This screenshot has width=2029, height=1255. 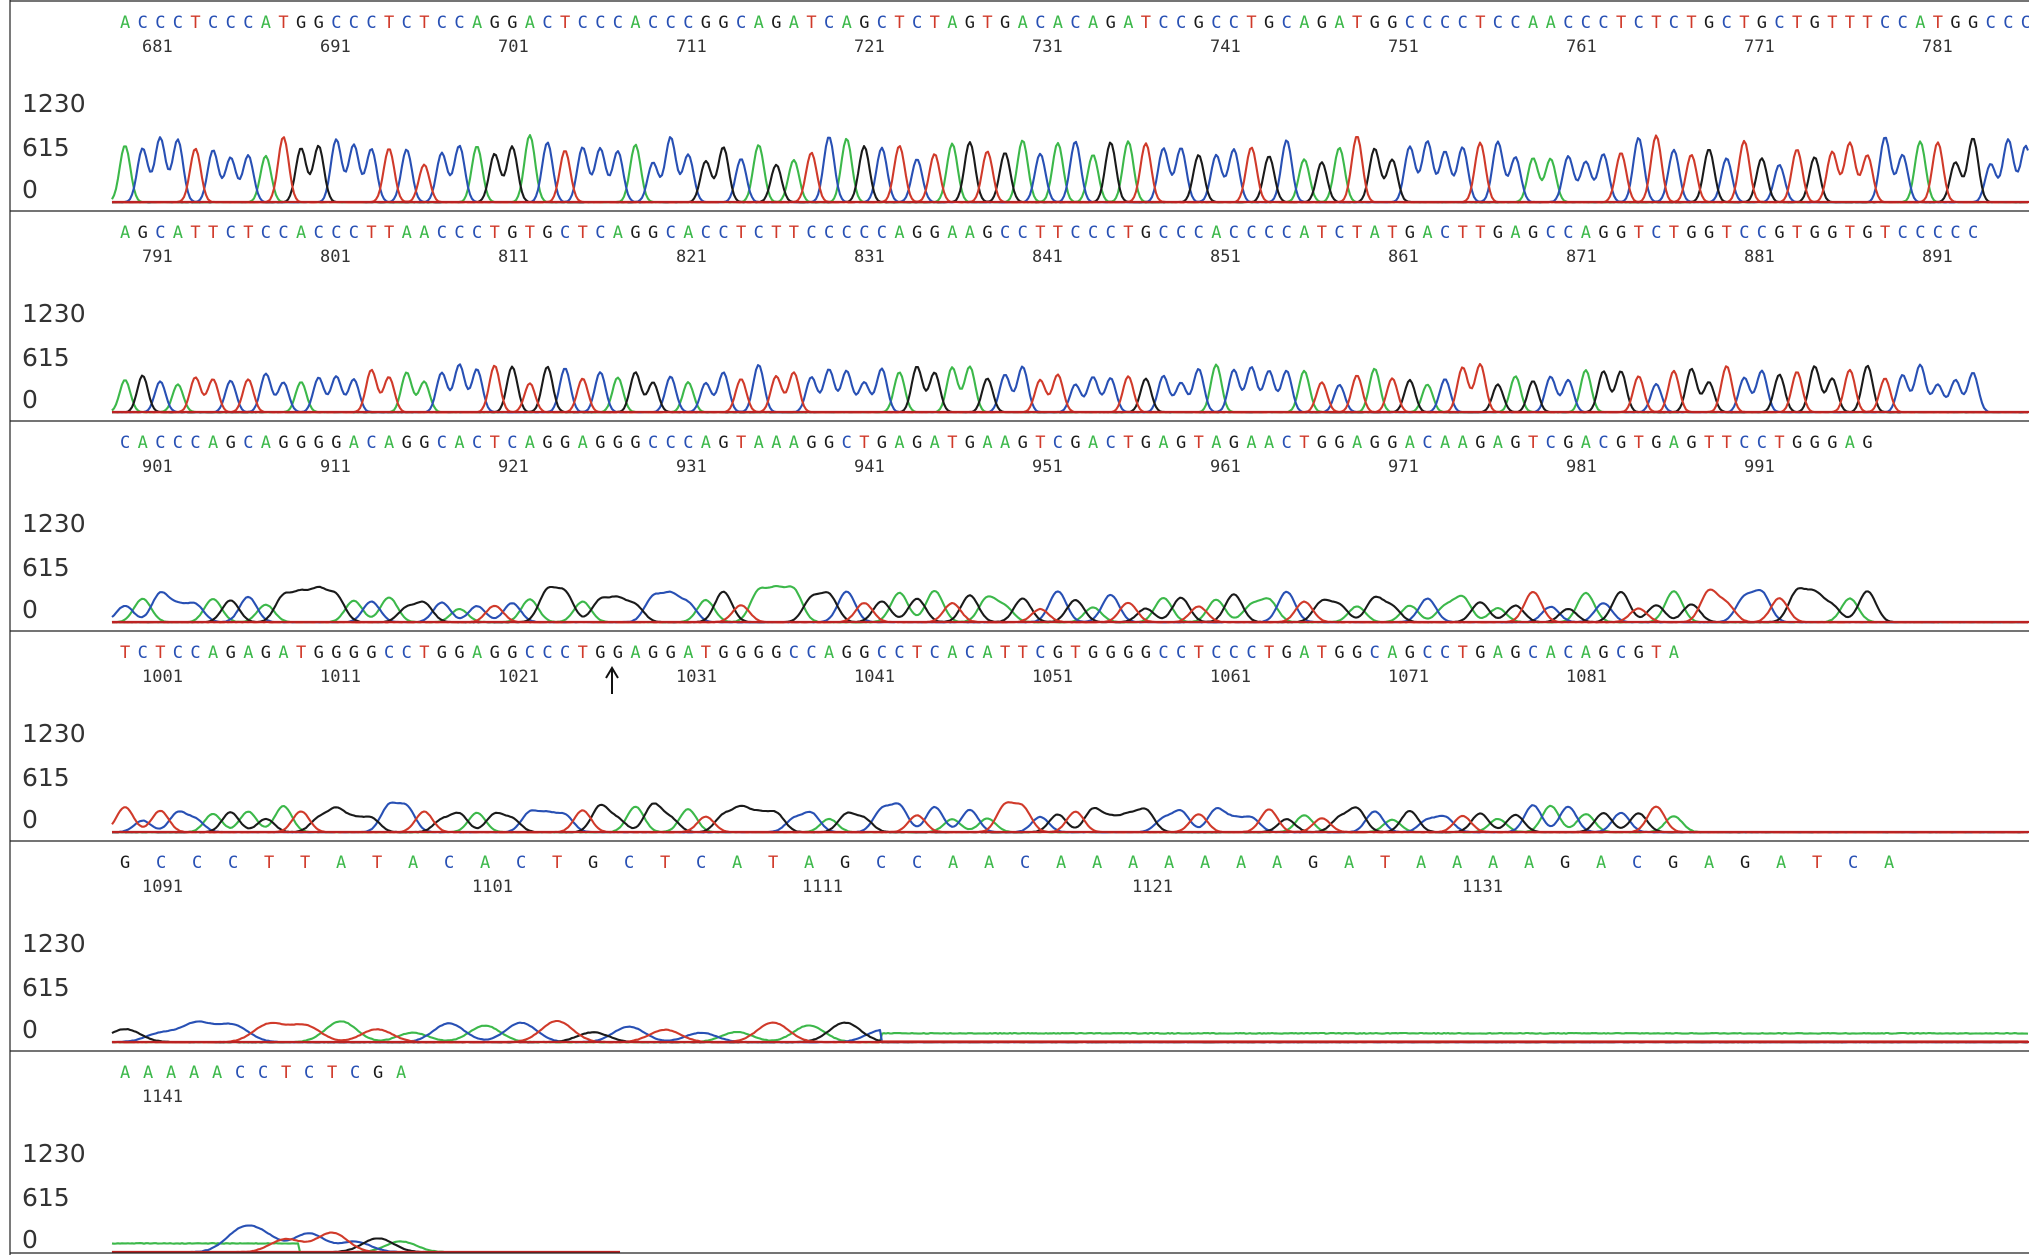 What do you see at coordinates (1047, 467) in the screenshot?
I see `position-label: 951` at bounding box center [1047, 467].